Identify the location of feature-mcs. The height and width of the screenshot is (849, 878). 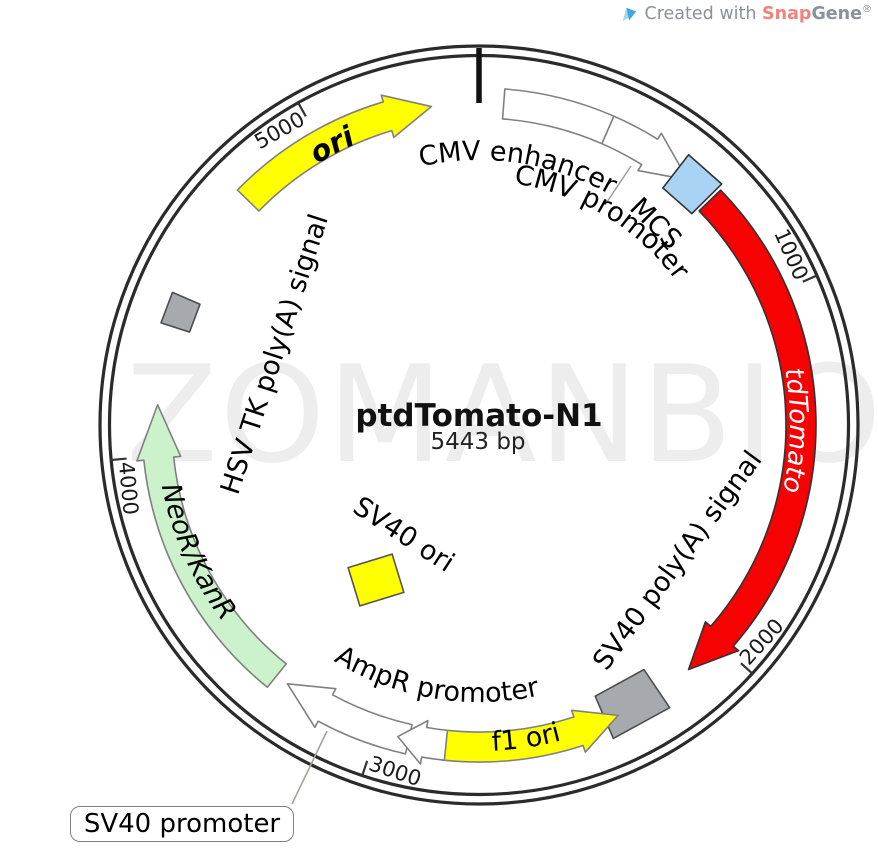
(692, 184).